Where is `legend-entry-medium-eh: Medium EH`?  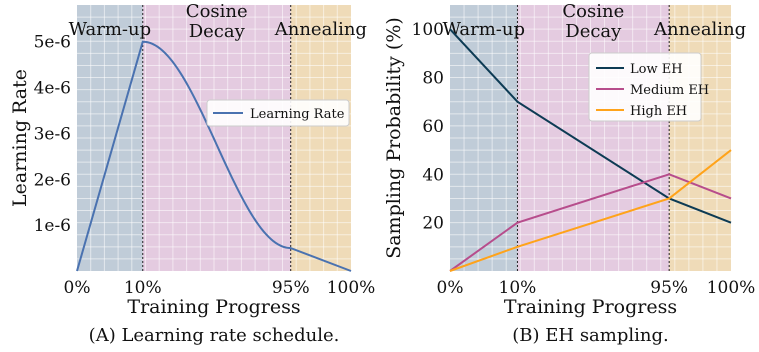 legend-entry-medium-eh: Medium EH is located at coordinates (669, 90).